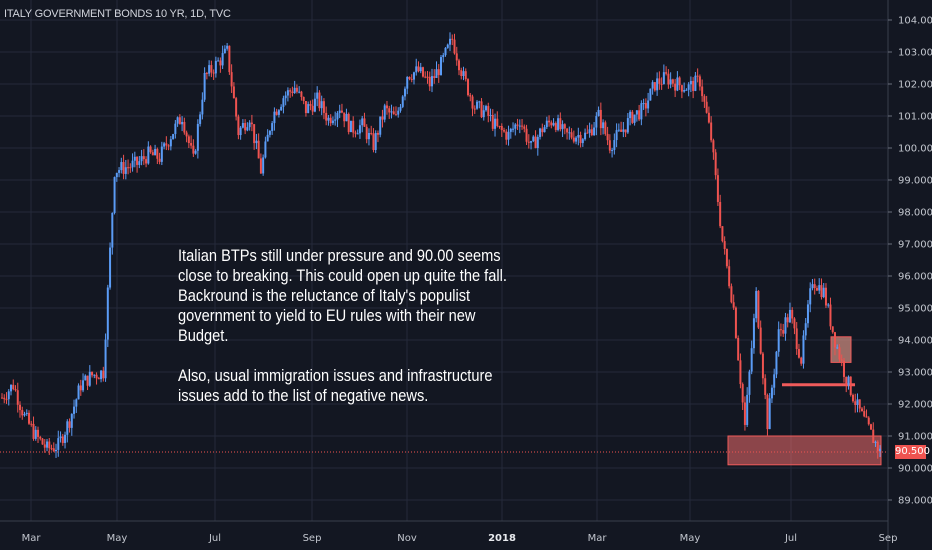  What do you see at coordinates (598, 538) in the screenshot?
I see `x-tick-label: Mar` at bounding box center [598, 538].